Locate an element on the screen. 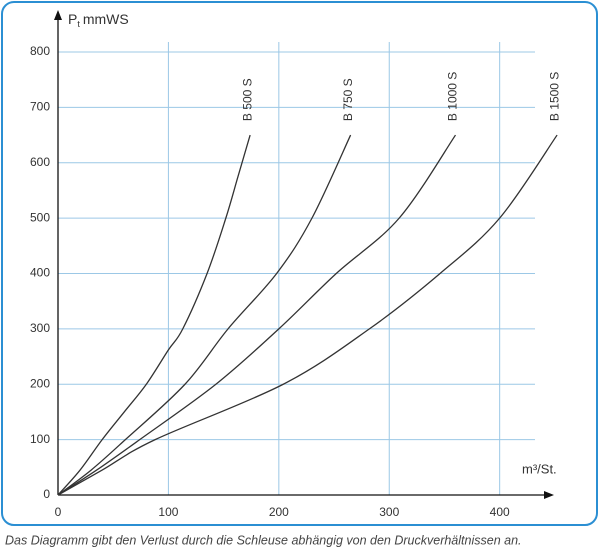 The image size is (600, 552). x-tick-label: 300 is located at coordinates (389, 512).